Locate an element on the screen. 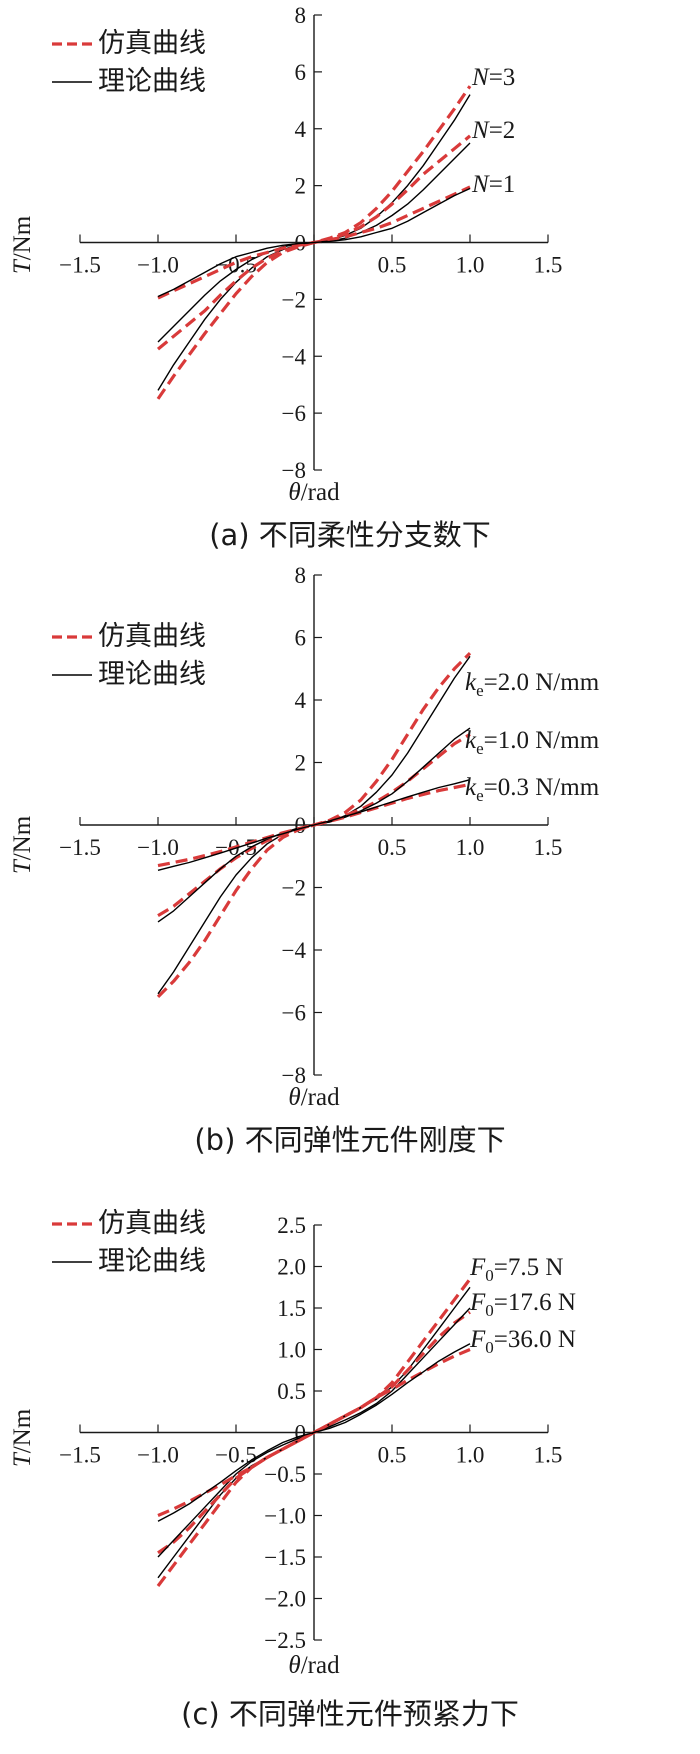 The image size is (700, 1754). y-tick-label: −0.5 is located at coordinates (285, 1474).